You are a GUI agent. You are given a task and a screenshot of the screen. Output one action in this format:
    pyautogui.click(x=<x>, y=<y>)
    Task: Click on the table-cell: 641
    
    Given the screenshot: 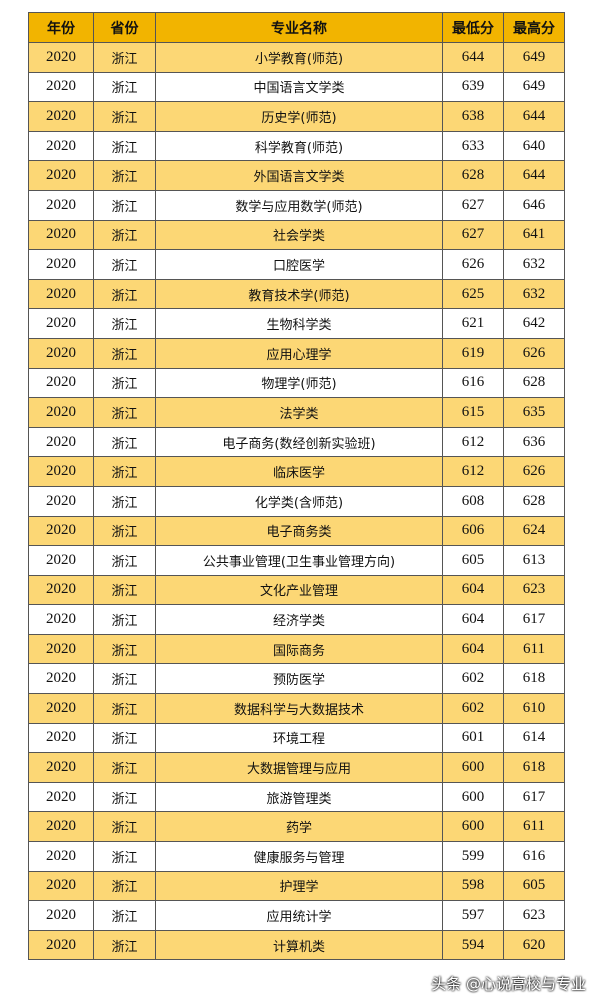 What is the action you would take?
    pyautogui.click(x=534, y=235)
    